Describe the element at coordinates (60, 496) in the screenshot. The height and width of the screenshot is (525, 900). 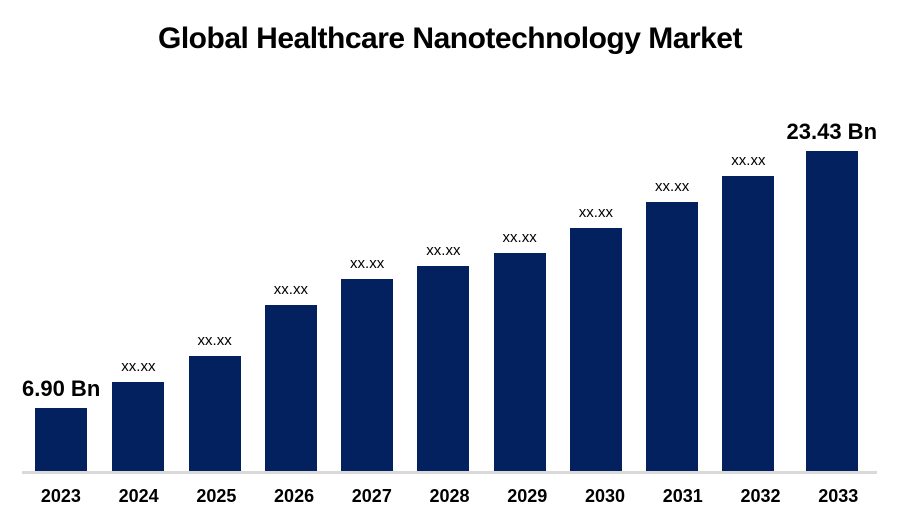
I see `x-axis-label: 2023` at that location.